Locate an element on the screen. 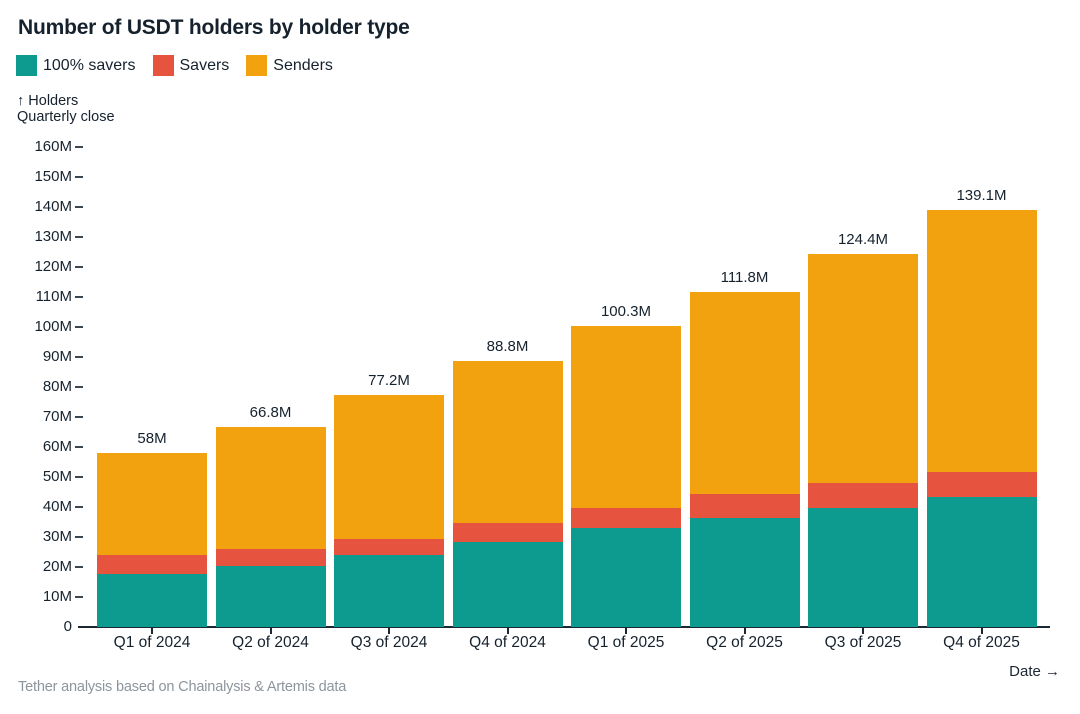 This screenshot has height=714, width=1080. bar-total-label: 100.3M is located at coordinates (626, 312).